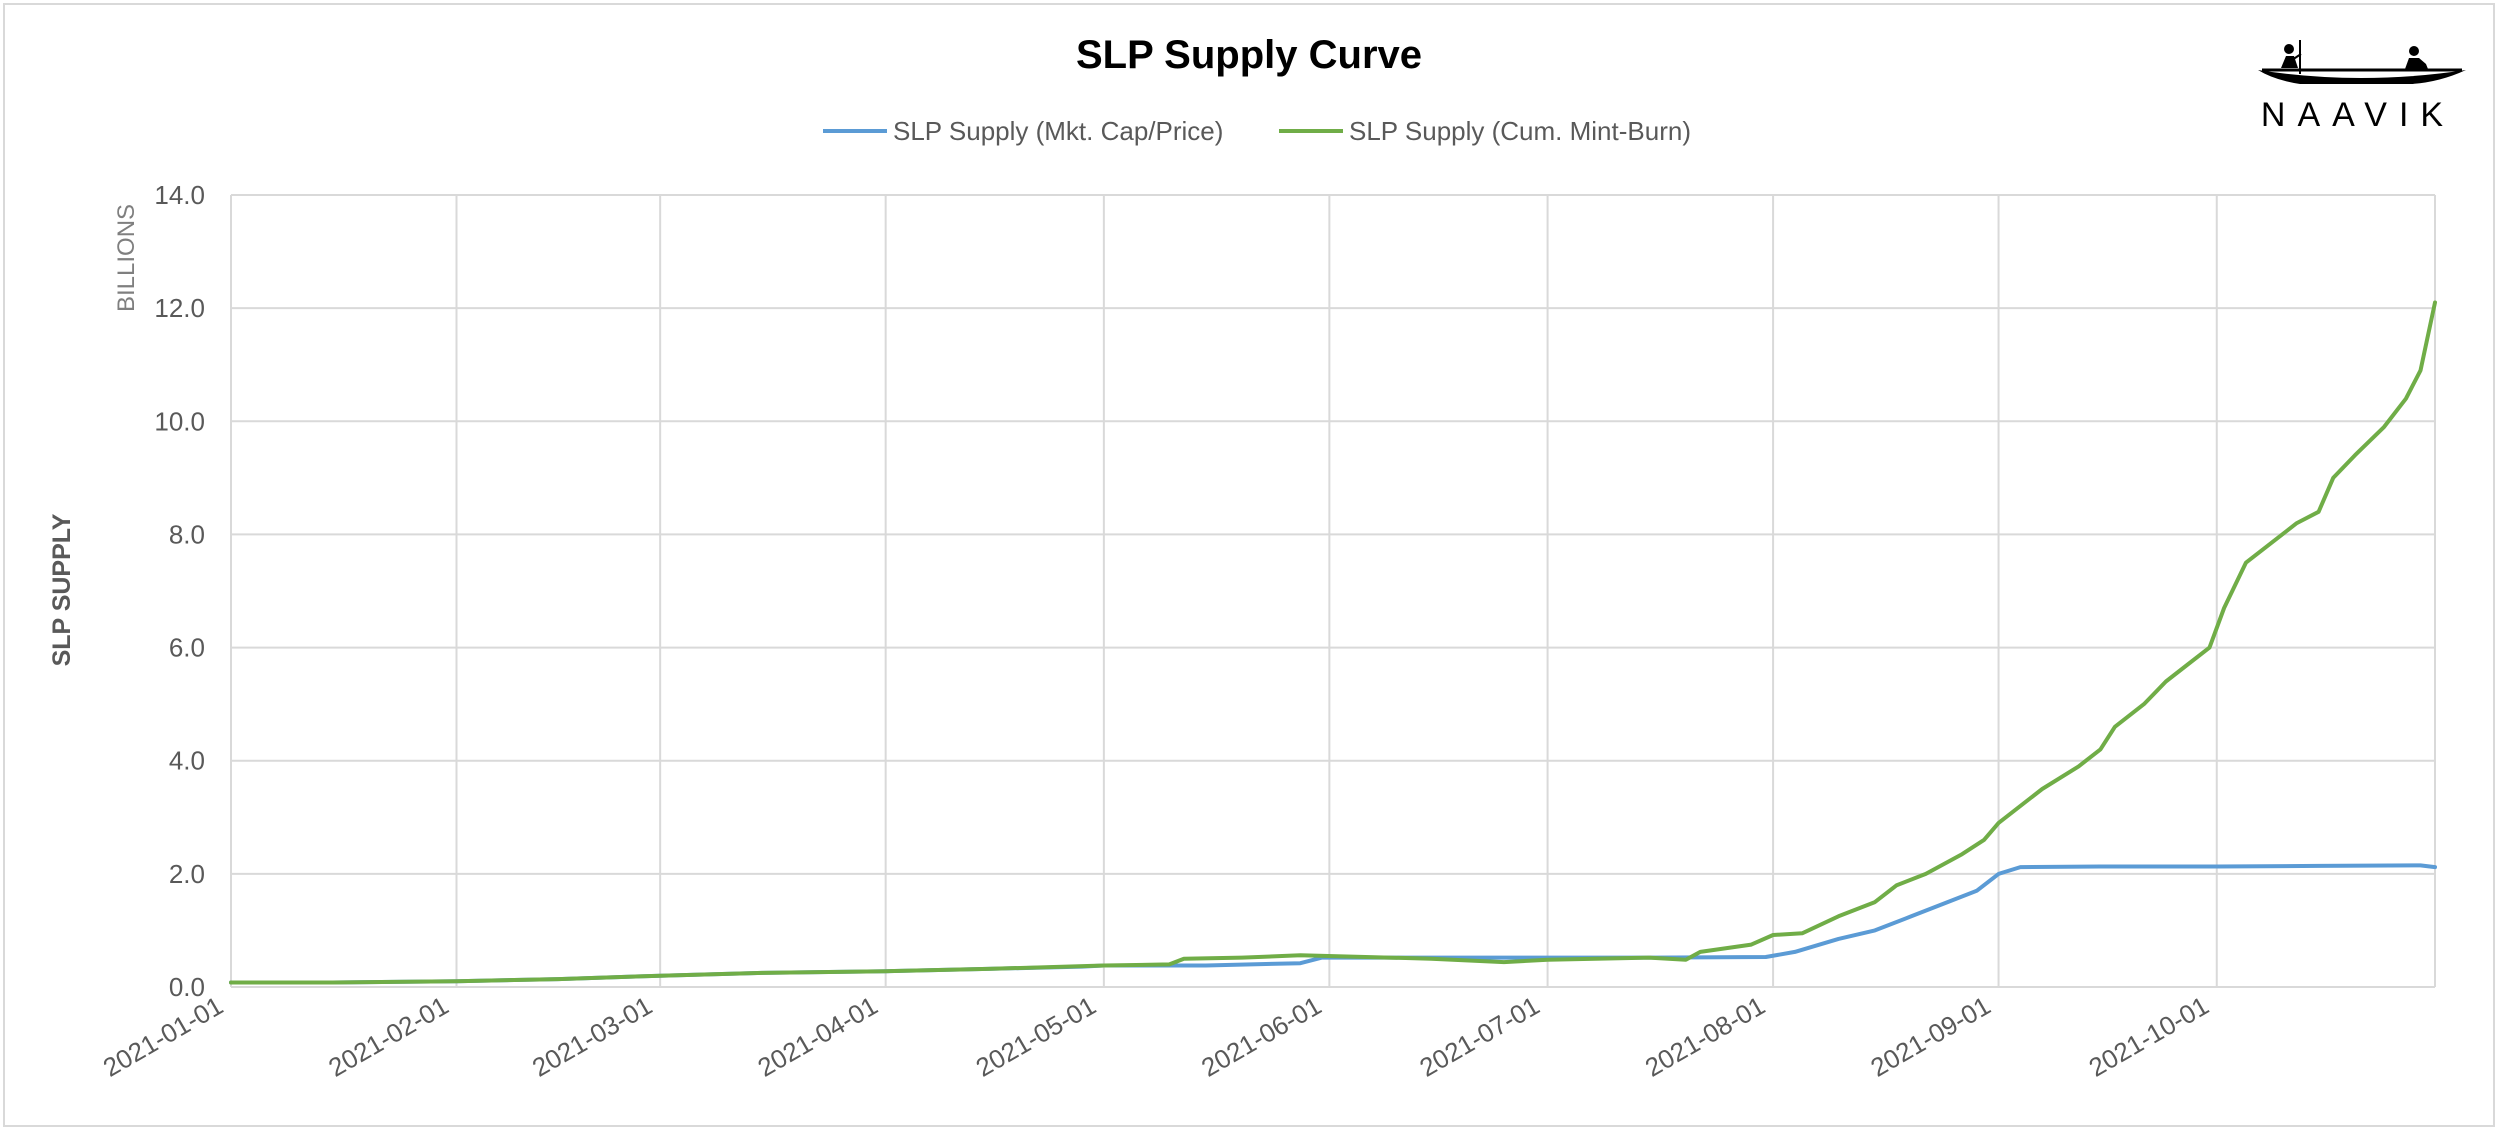 This screenshot has height=1131, width=2500. What do you see at coordinates (1058, 131) in the screenshot?
I see `legend-label-mkt-cap: SLP Supply (Mkt. Cap/Price)` at bounding box center [1058, 131].